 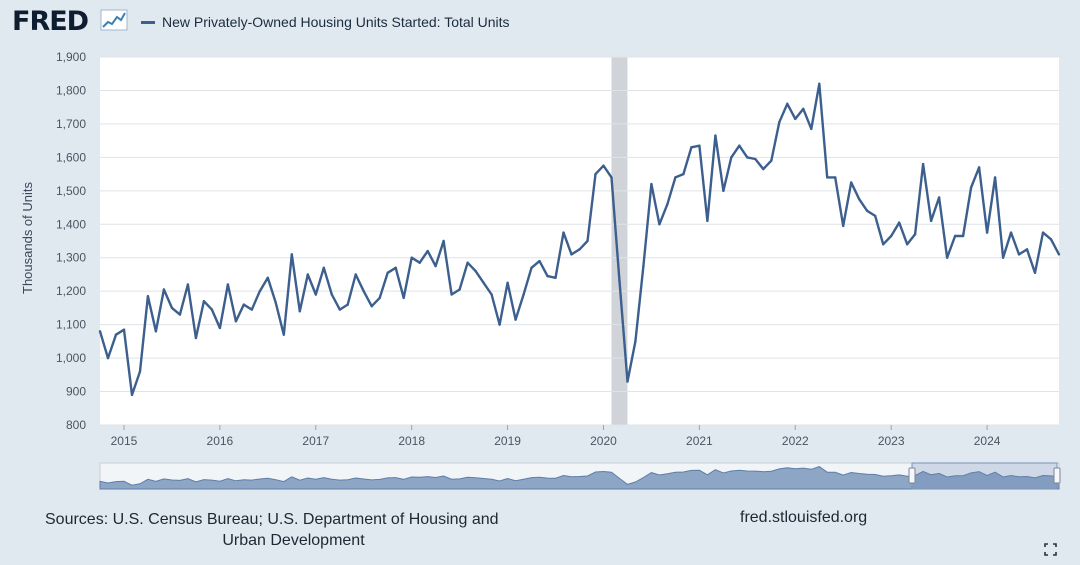 What do you see at coordinates (912, 475) in the screenshot?
I see `navigator-handle-left` at bounding box center [912, 475].